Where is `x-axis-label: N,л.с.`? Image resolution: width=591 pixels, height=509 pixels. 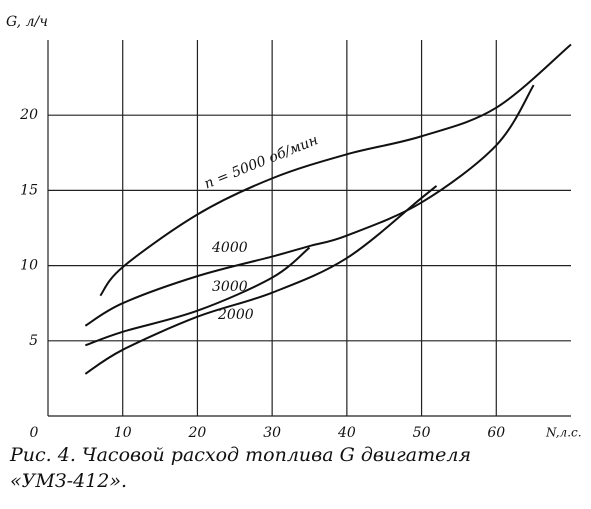 x-axis-label: N,л.с. is located at coordinates (563, 433).